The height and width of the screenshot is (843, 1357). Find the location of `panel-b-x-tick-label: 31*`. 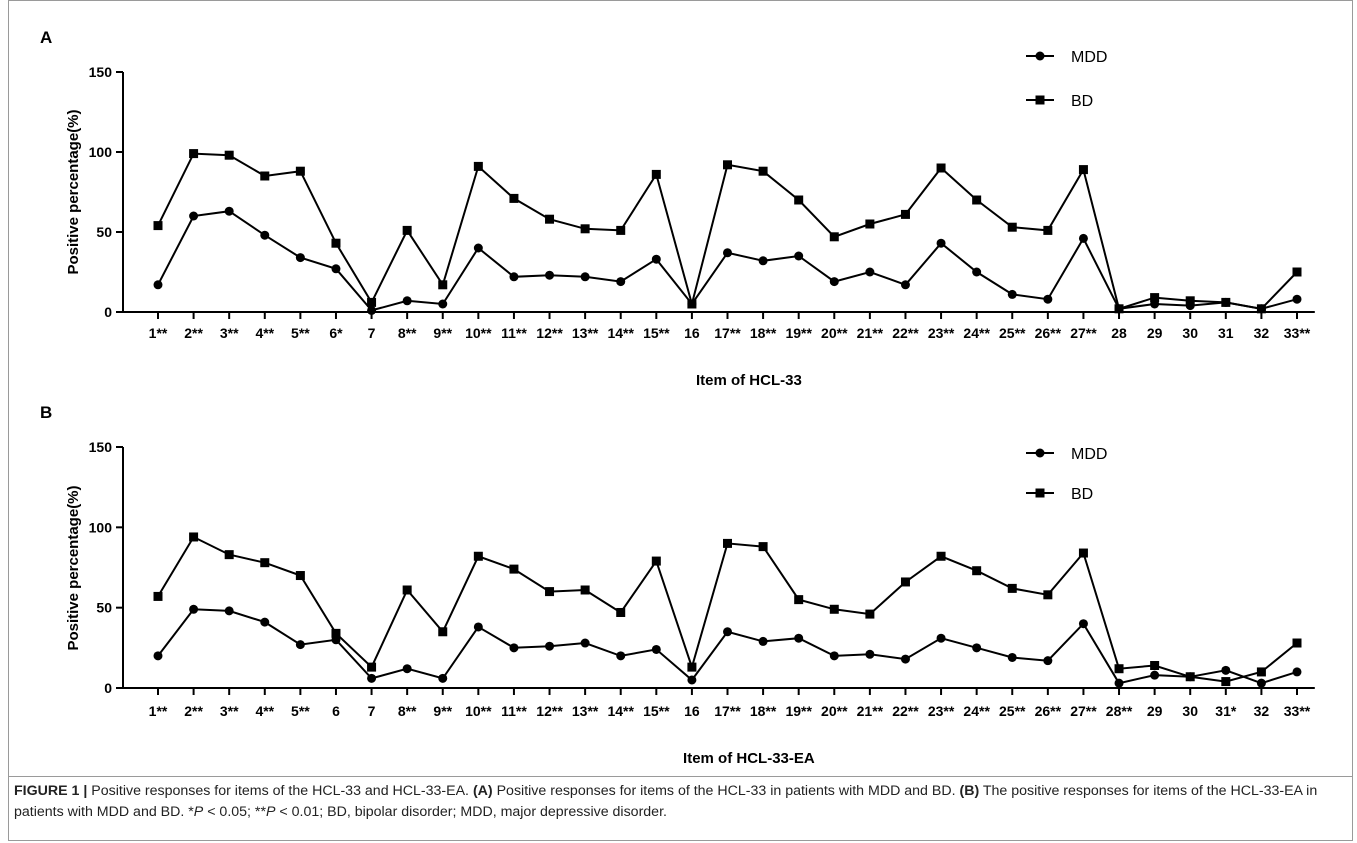

panel-b-x-tick-label: 31* is located at coordinates (1226, 711).